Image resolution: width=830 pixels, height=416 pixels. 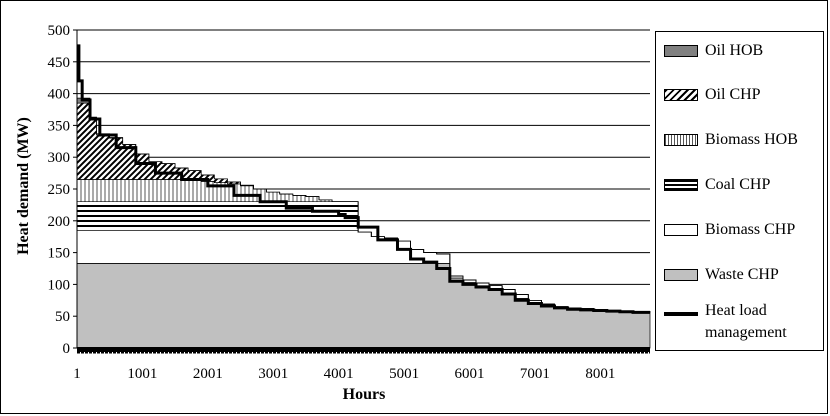 I want to click on area-waste-chp, so click(x=363, y=306).